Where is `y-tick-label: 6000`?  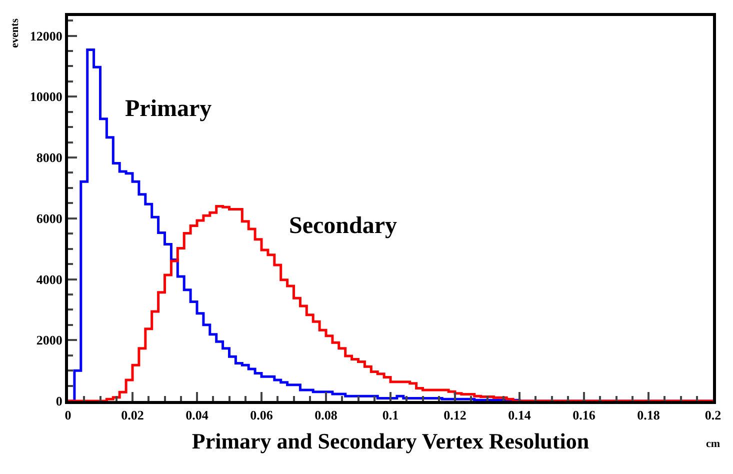
y-tick-label: 6000 is located at coordinates (49, 218).